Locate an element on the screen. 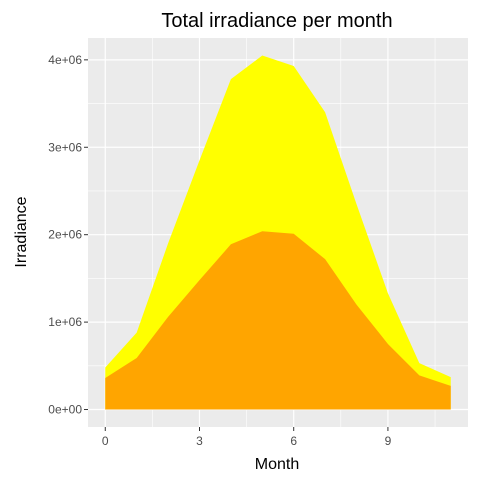 The width and height of the screenshot is (480, 480). x-tick-label: 9 is located at coordinates (388, 441).